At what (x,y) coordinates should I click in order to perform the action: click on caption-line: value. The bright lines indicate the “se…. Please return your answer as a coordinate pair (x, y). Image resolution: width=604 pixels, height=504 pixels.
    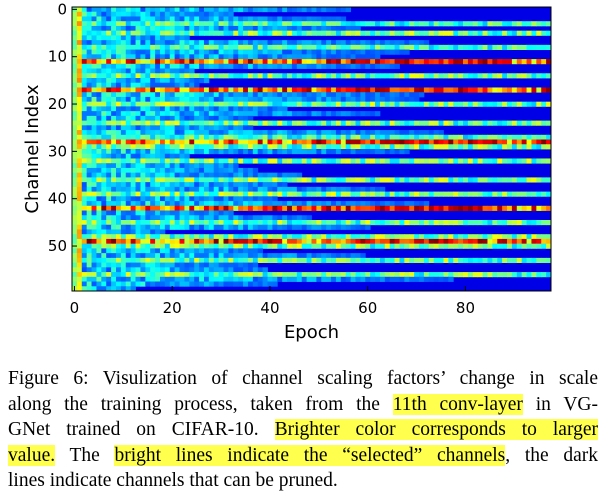
    Looking at the image, I should click on (303, 456).